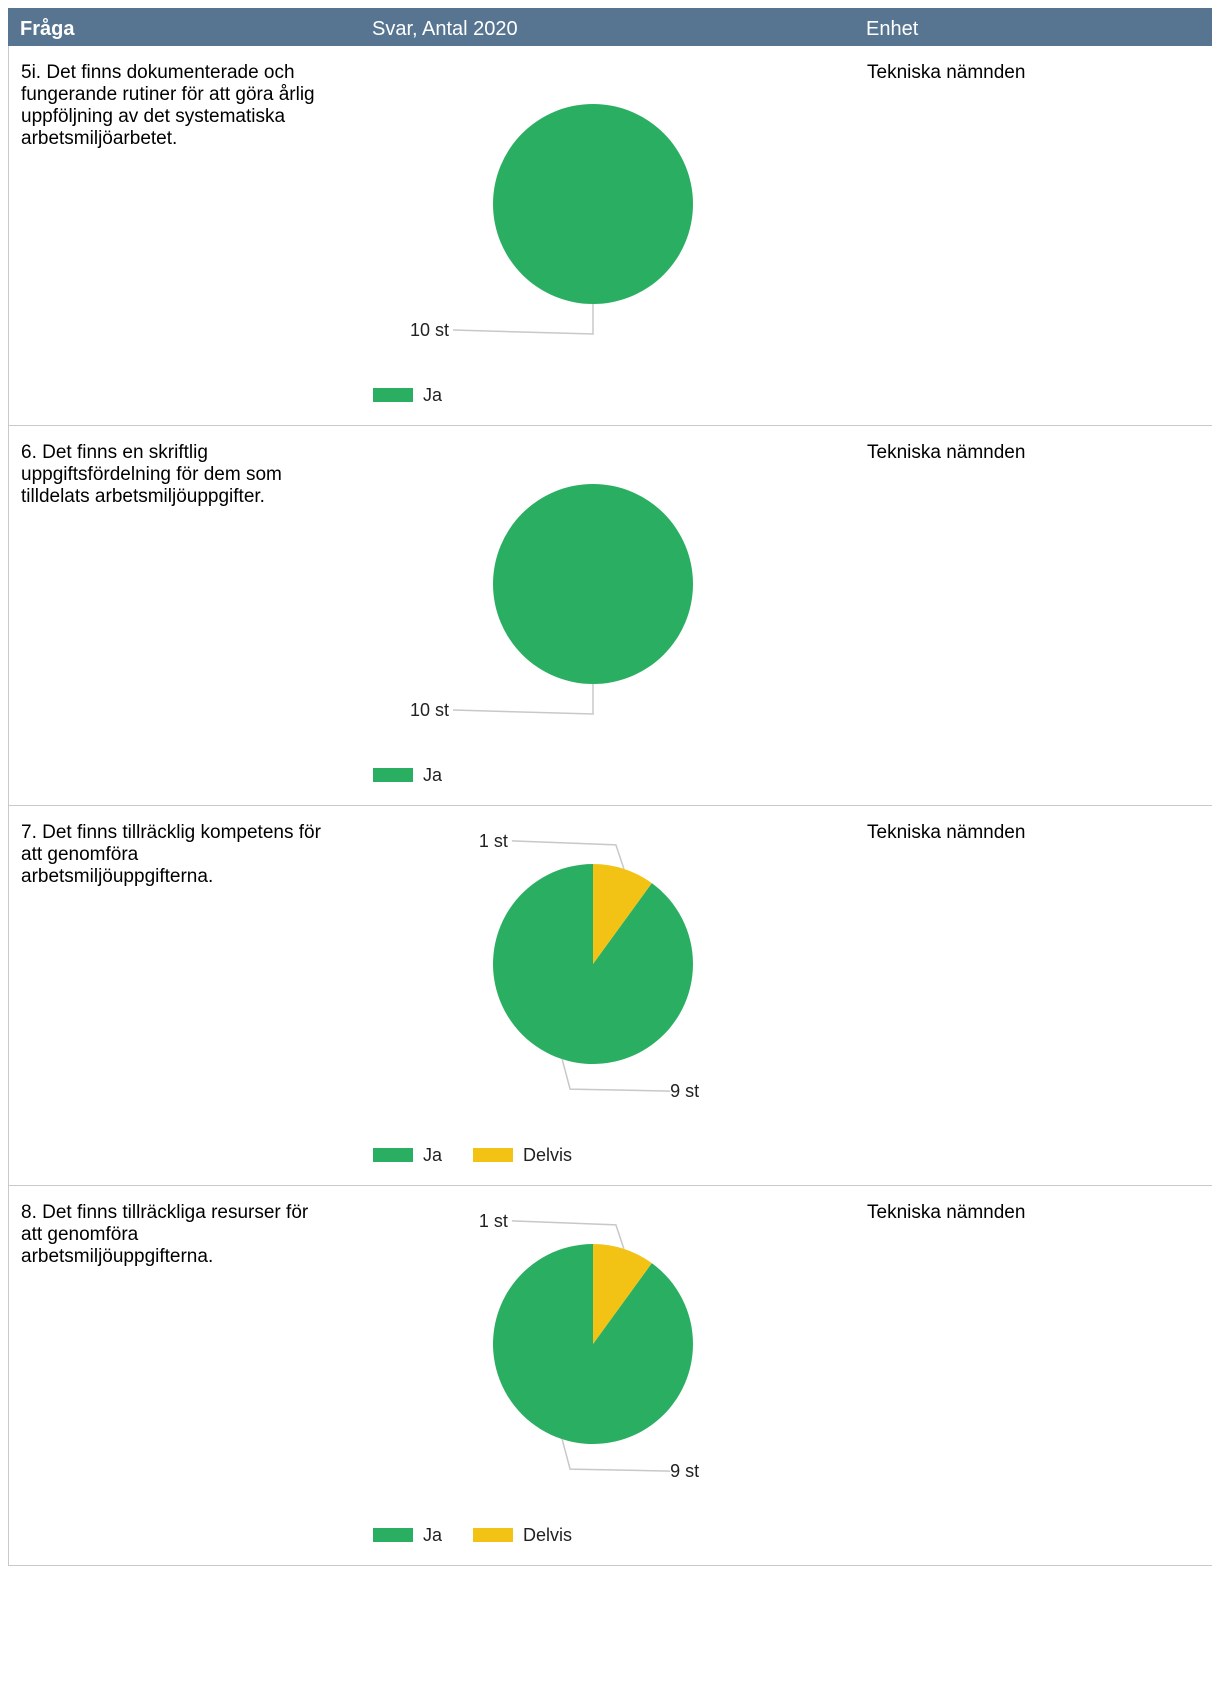  Describe the element at coordinates (610, 27) in the screenshot. I see `table-header: Fråga Svar, Antal 2020 Enhet` at that location.